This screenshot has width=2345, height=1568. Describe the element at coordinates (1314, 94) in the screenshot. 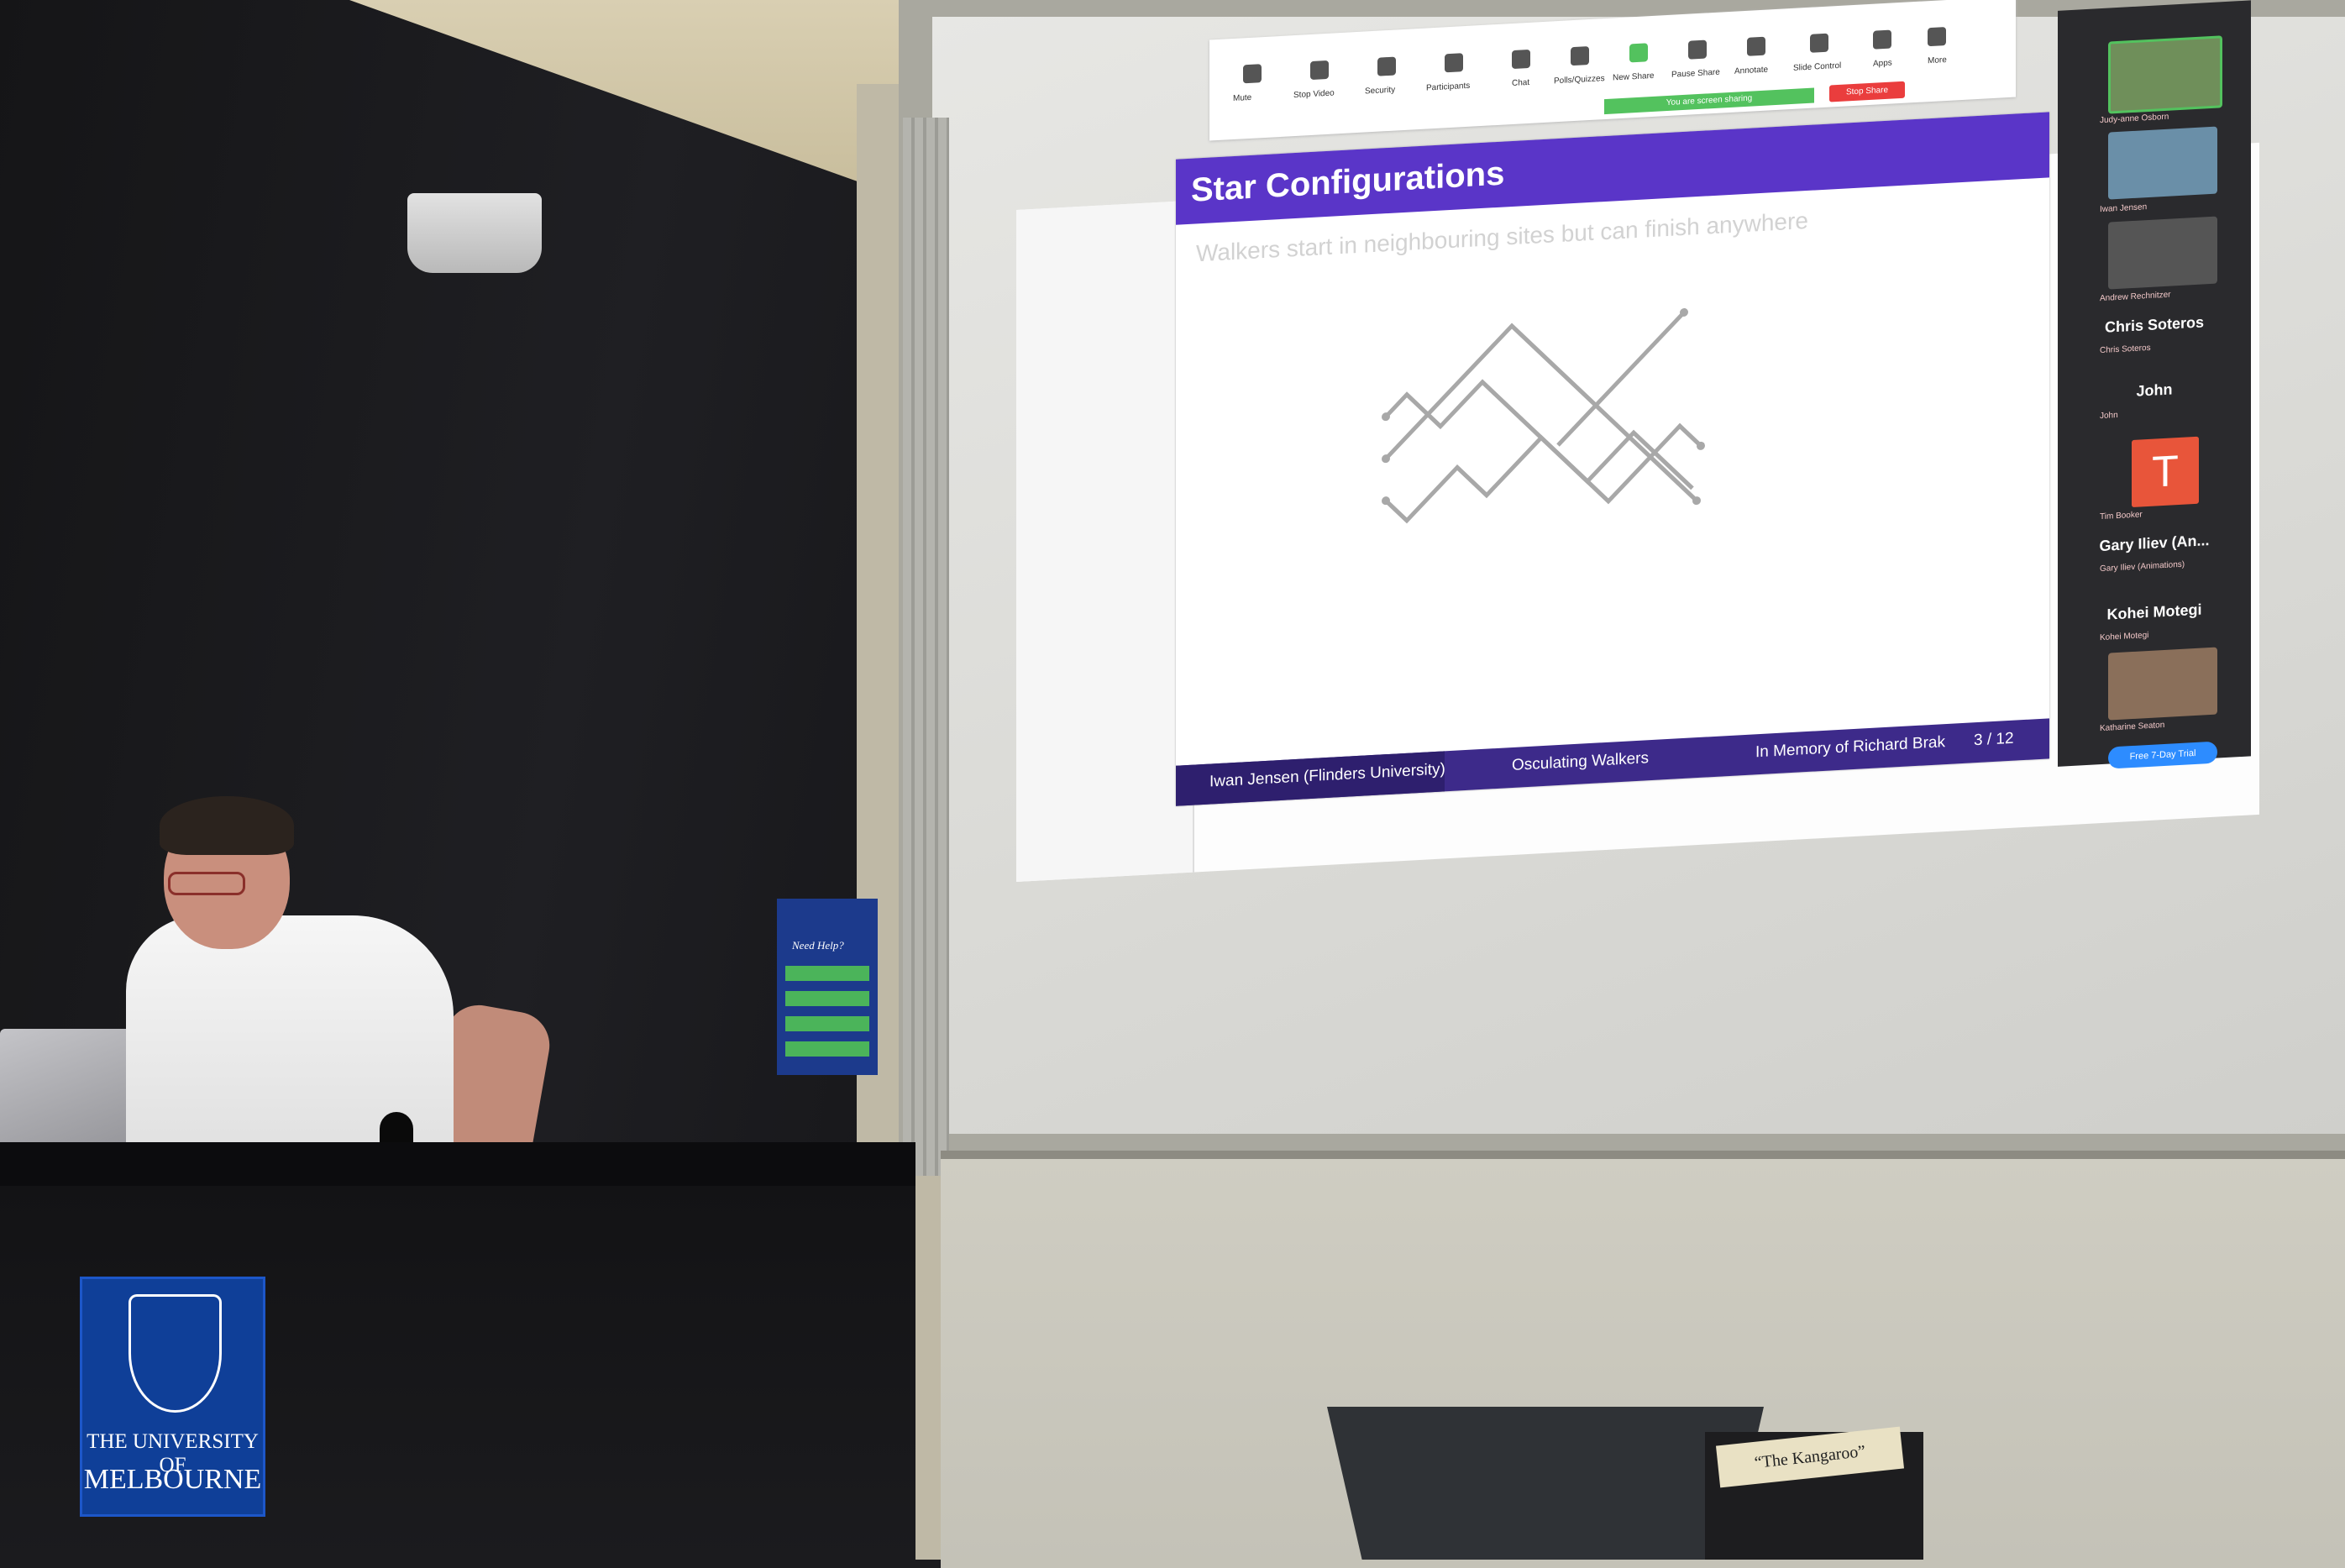

I see `toolbar-stop-video: Stop Video` at that location.